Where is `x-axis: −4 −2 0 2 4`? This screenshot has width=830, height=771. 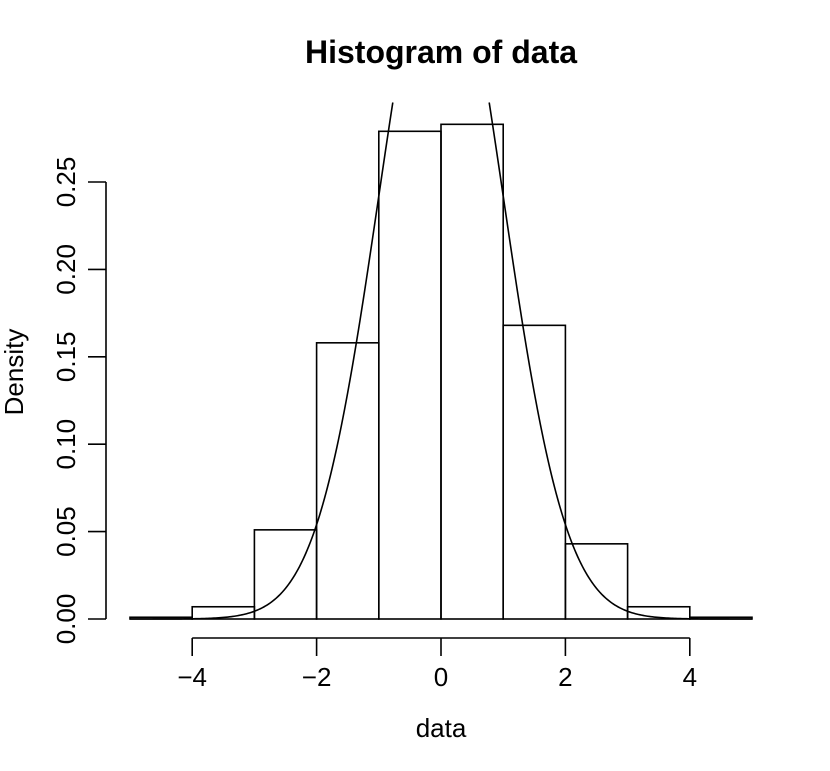
x-axis: −4 −2 0 2 4 is located at coordinates (437, 664).